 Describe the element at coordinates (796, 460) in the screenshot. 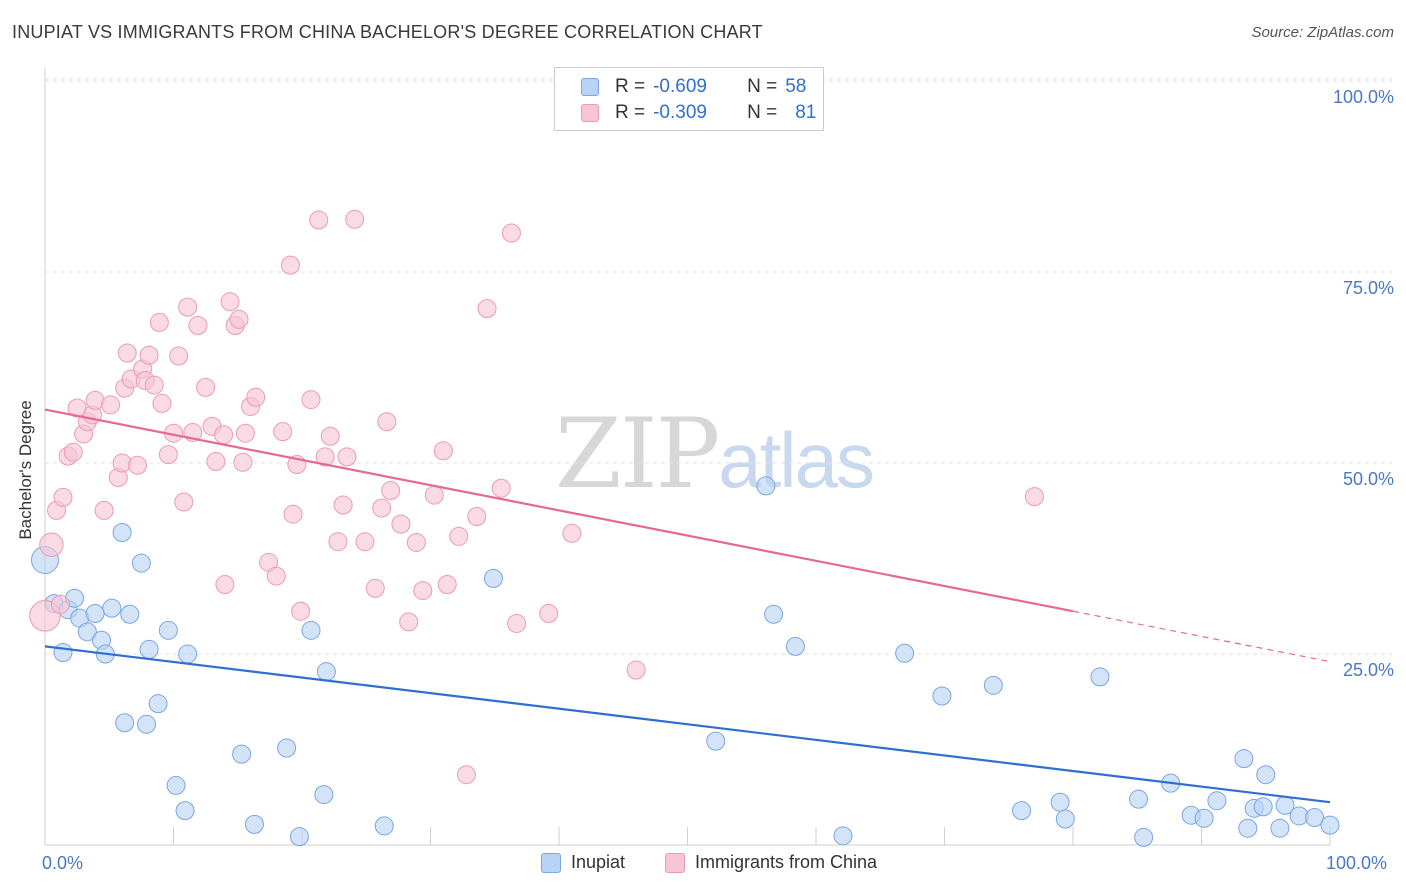

I see `watermark-atlas: atlas` at that location.